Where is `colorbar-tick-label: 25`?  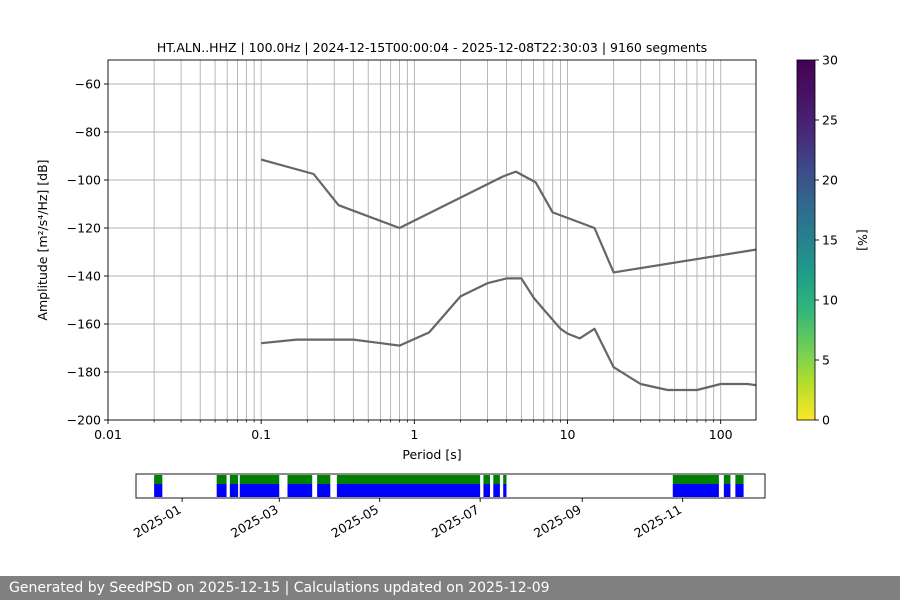 colorbar-tick-label: 25 is located at coordinates (830, 120).